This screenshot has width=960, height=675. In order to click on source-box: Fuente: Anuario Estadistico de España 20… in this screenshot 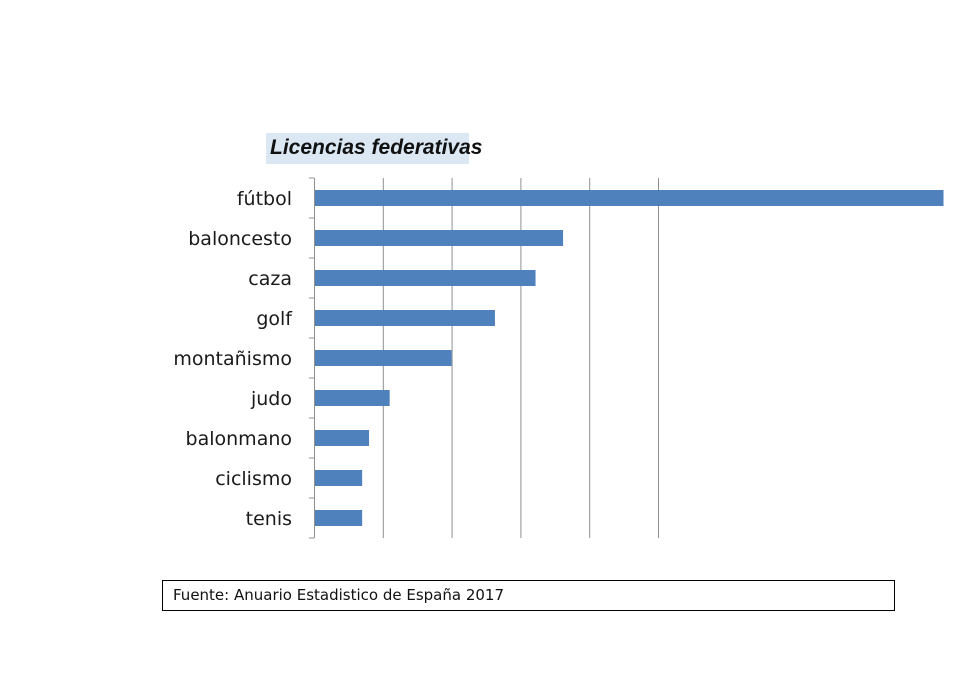, I will do `click(528, 595)`.